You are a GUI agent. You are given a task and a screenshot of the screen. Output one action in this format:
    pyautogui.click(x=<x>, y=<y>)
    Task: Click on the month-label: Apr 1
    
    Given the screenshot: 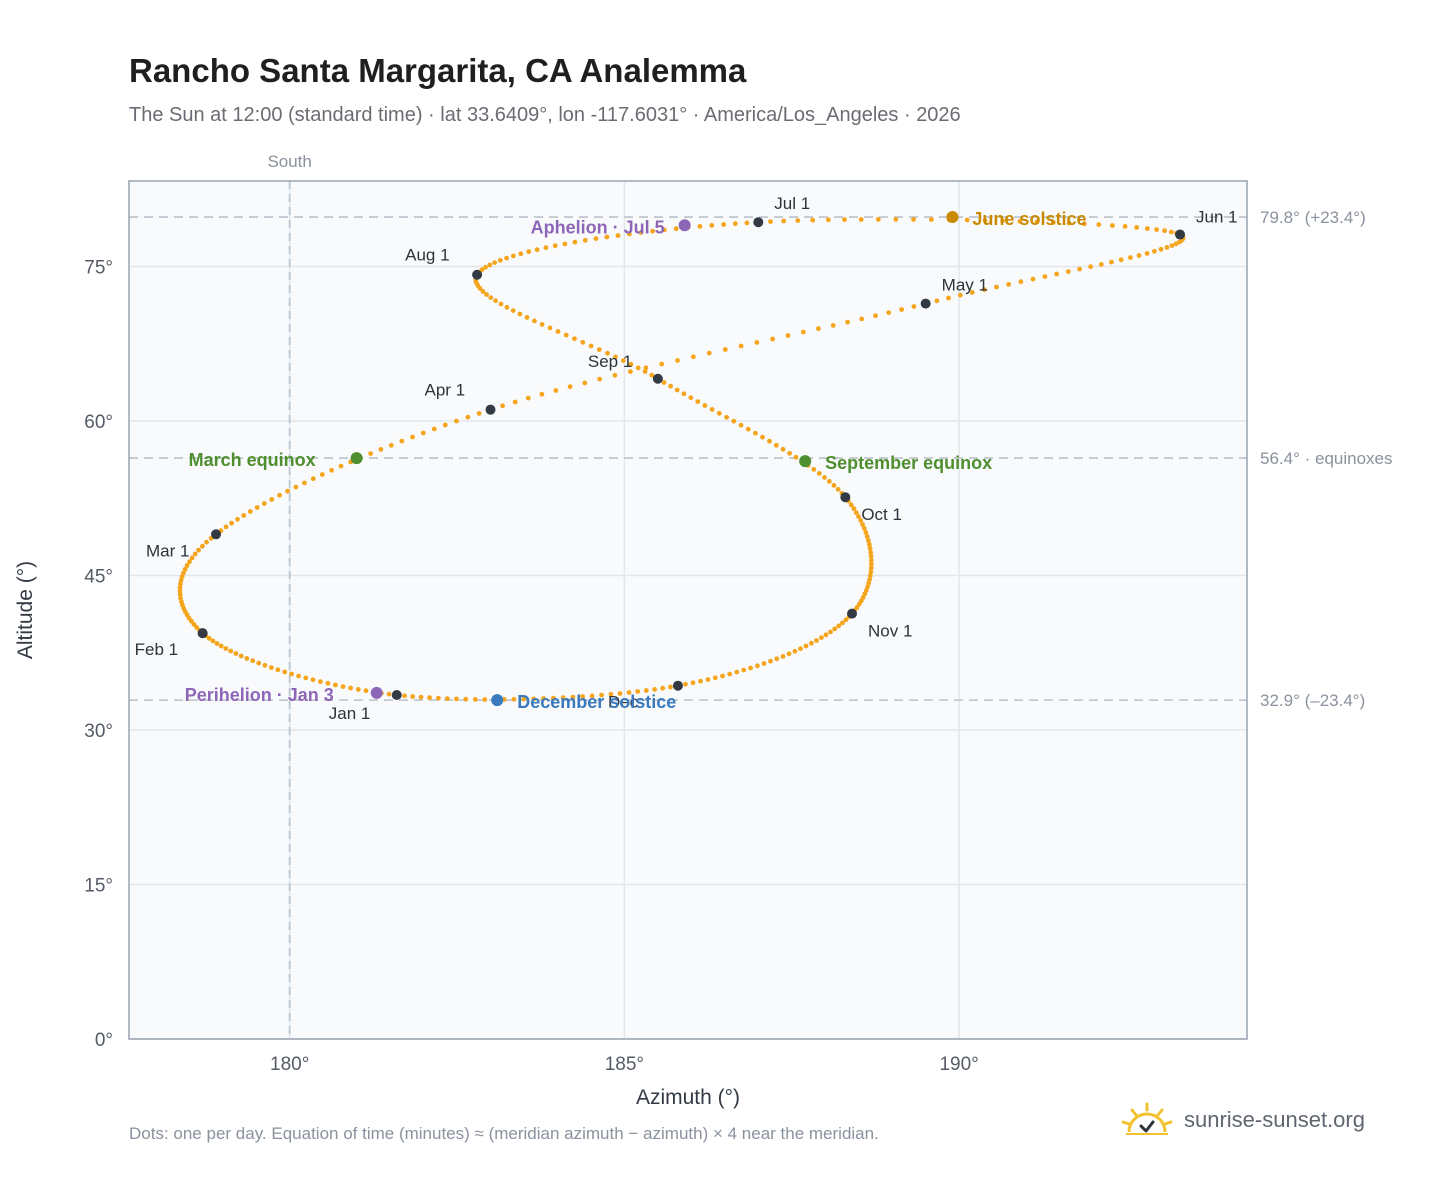 What is the action you would take?
    pyautogui.click(x=445, y=390)
    